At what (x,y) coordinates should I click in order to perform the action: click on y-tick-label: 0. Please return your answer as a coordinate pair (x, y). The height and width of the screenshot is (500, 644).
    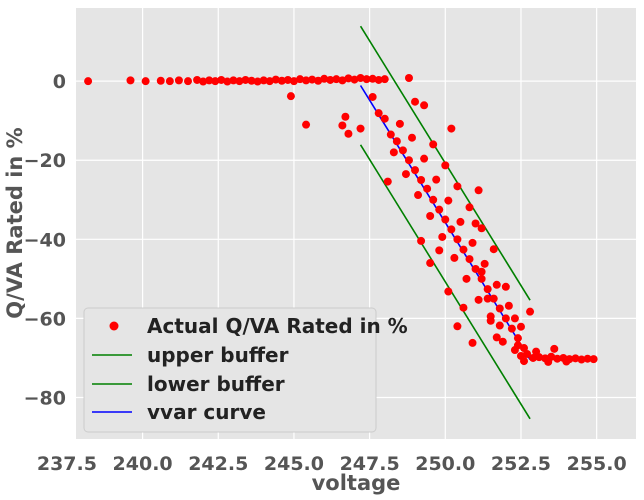
    Looking at the image, I should click on (59, 82).